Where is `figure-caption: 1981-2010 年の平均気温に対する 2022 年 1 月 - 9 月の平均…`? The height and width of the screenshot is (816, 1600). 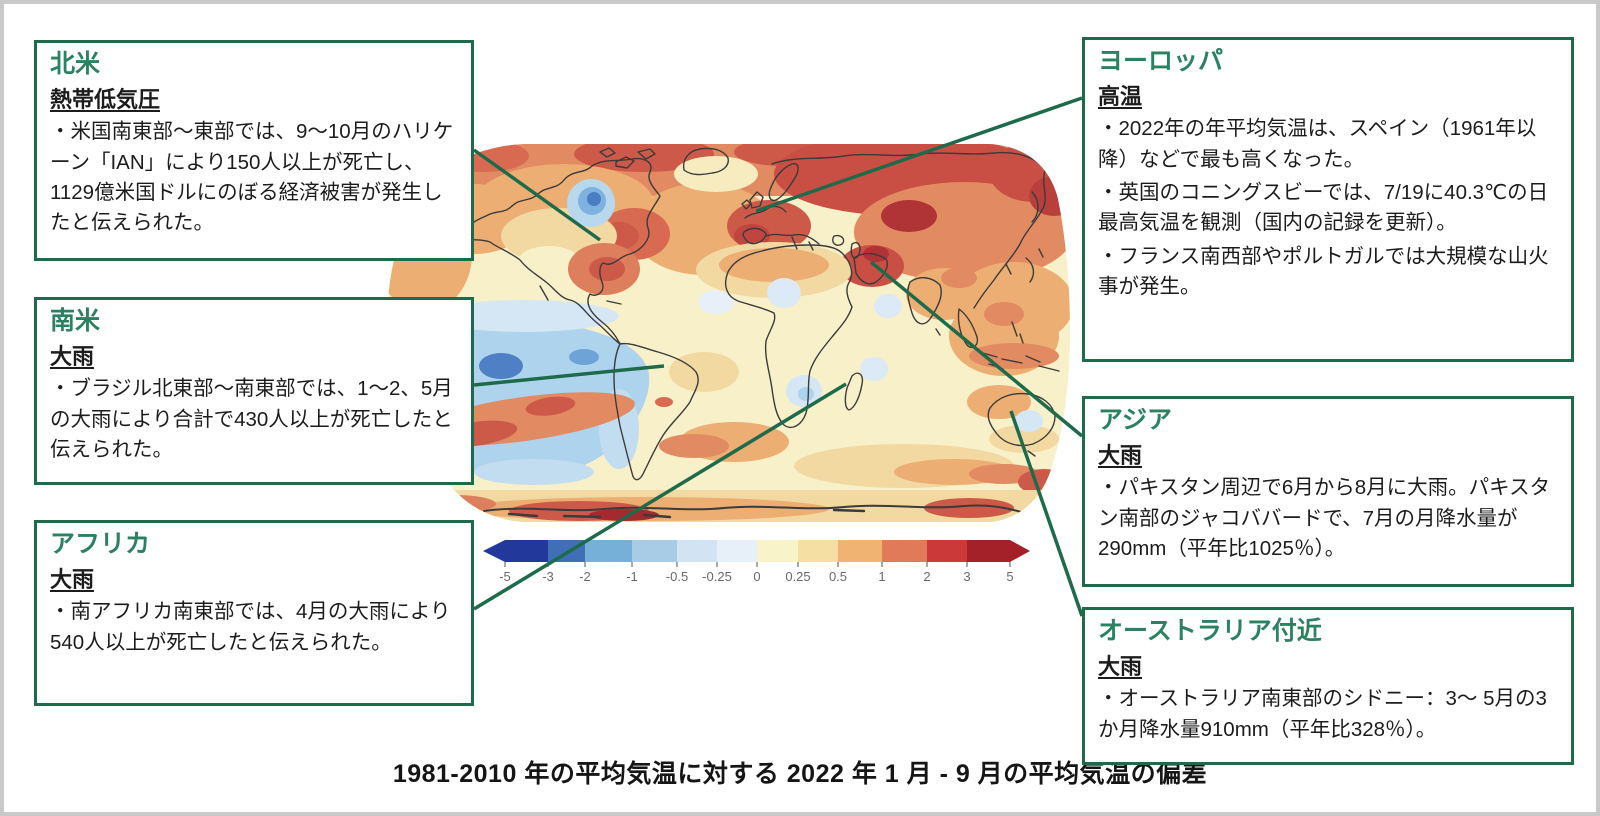
figure-caption: 1981-2010 年の平均気温に対する 2022 年 1 月 - 9 月の平均… is located at coordinates (800, 774).